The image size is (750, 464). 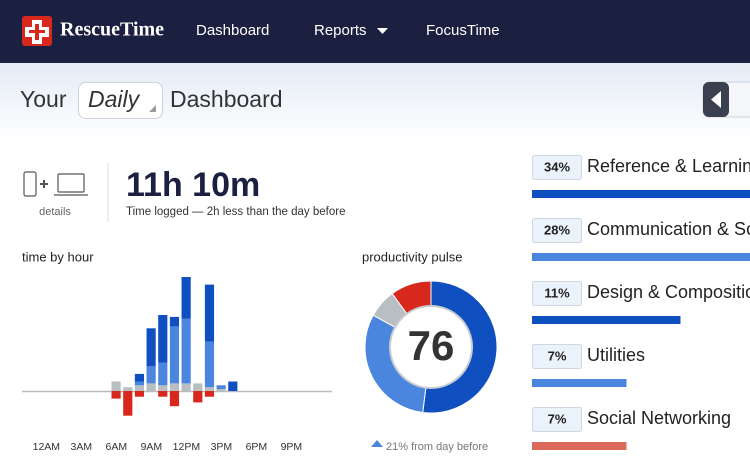 What do you see at coordinates (112, 30) in the screenshot?
I see `brand: RescueTime` at bounding box center [112, 30].